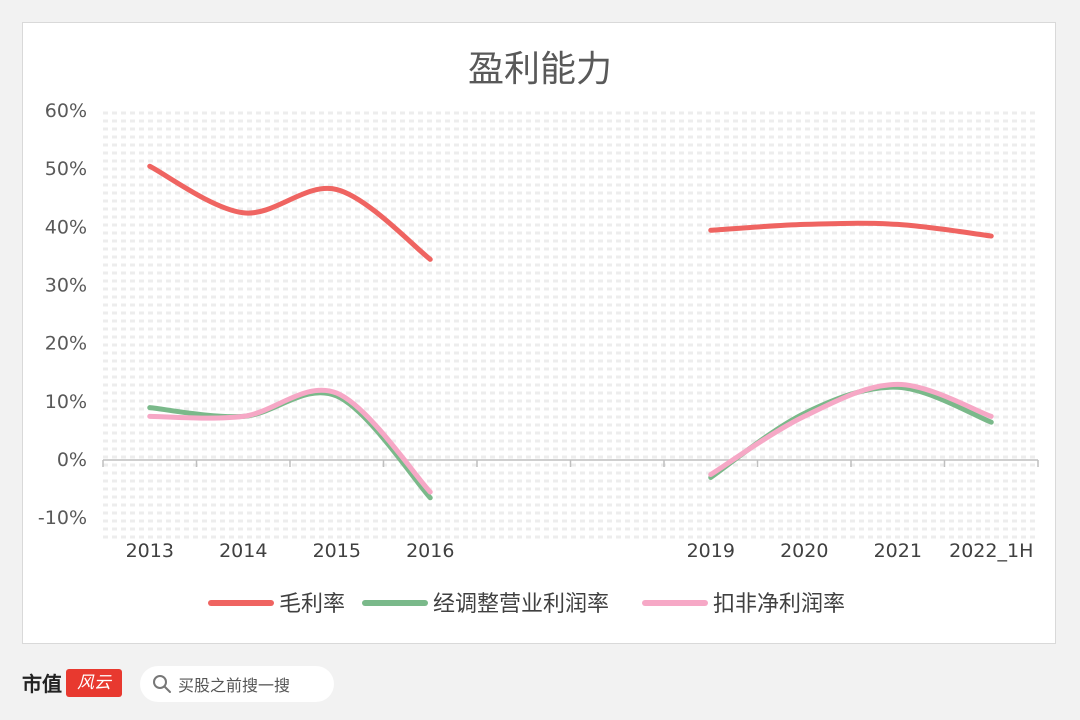  Describe the element at coordinates (779, 604) in the screenshot. I see `legend-label-3: 扣非净利润率` at that location.